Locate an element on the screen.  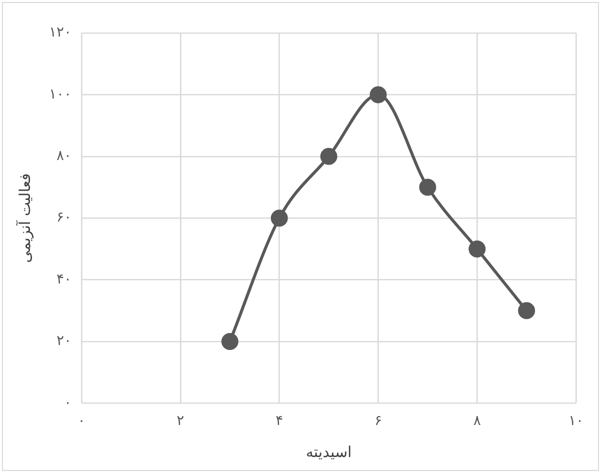
y-tick-label: ۴۰ is located at coordinates (64, 279).